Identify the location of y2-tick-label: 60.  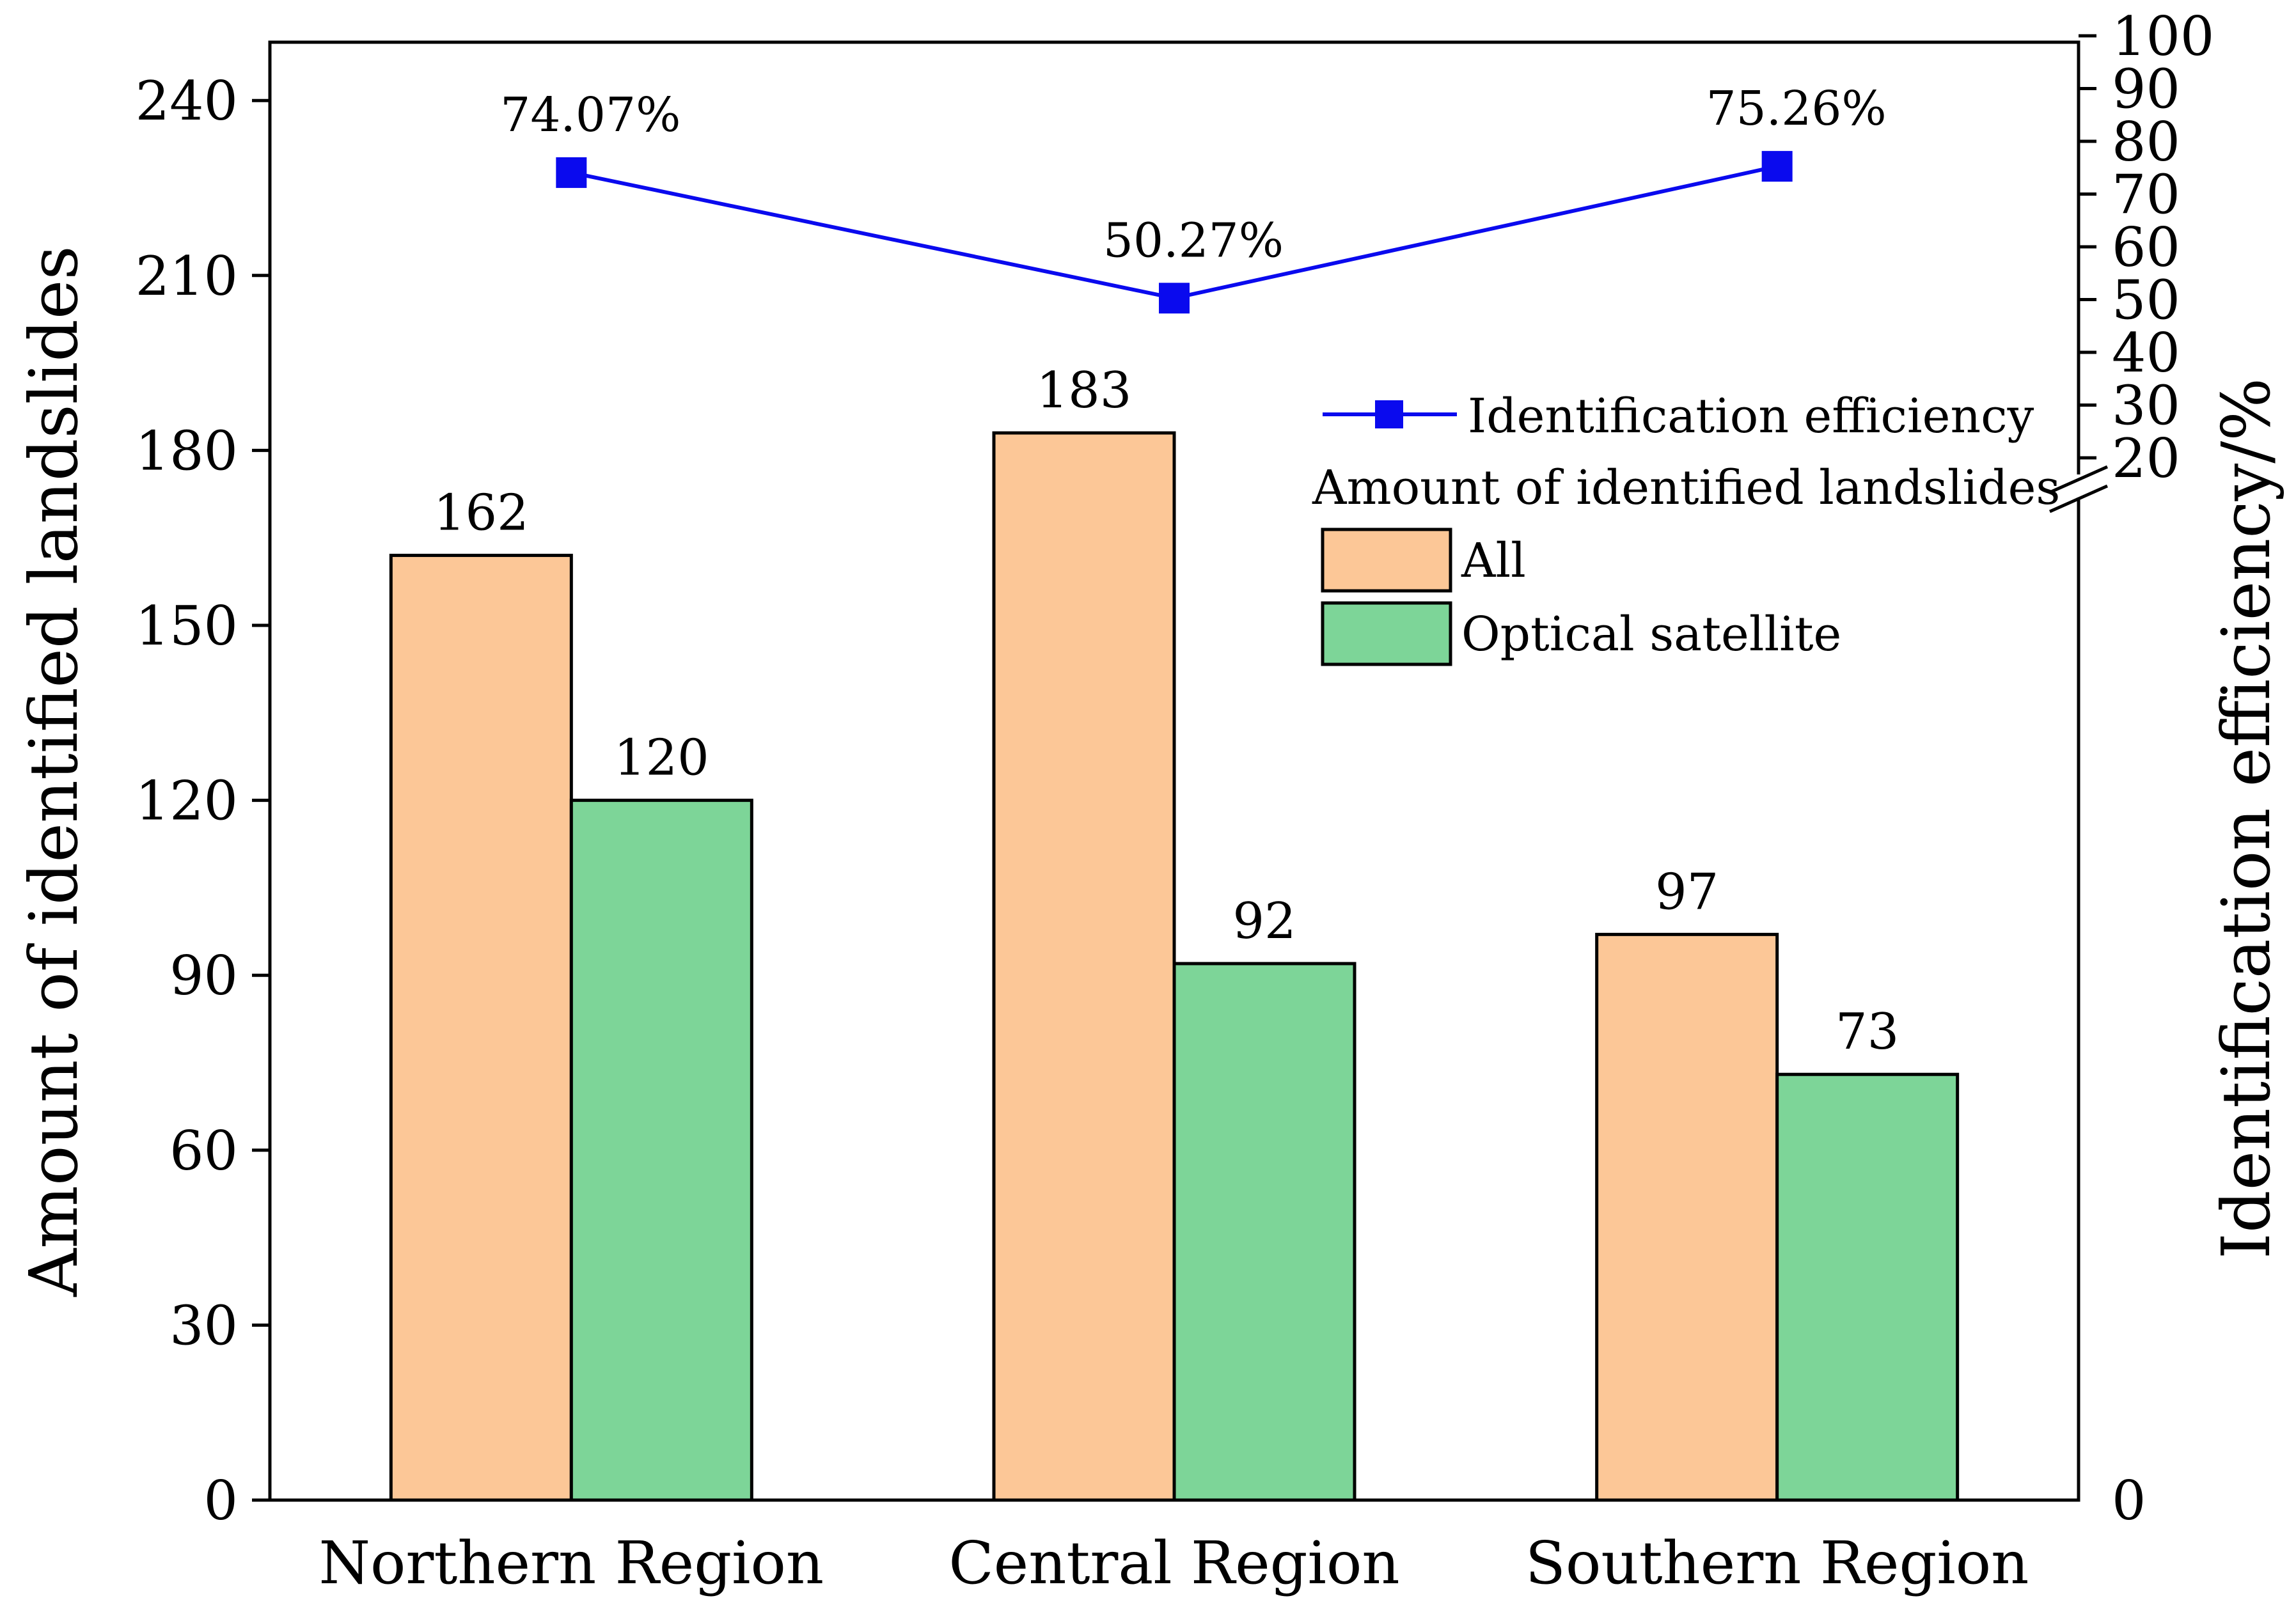
(2146, 247).